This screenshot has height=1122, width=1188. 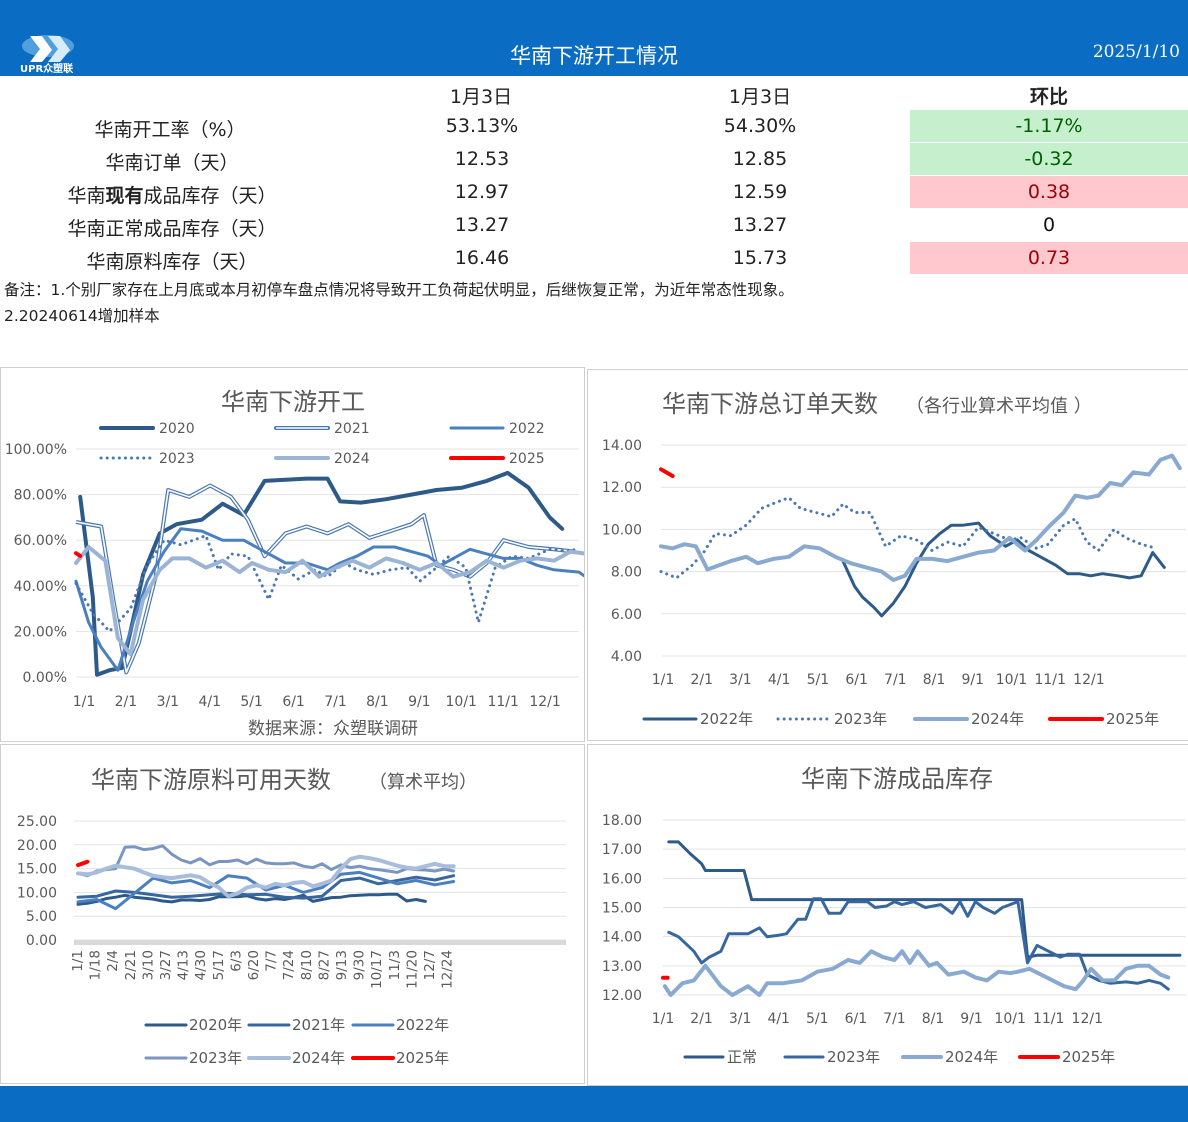 What do you see at coordinates (622, 909) in the screenshot?
I see `y-tick-label: 15.00` at bounding box center [622, 909].